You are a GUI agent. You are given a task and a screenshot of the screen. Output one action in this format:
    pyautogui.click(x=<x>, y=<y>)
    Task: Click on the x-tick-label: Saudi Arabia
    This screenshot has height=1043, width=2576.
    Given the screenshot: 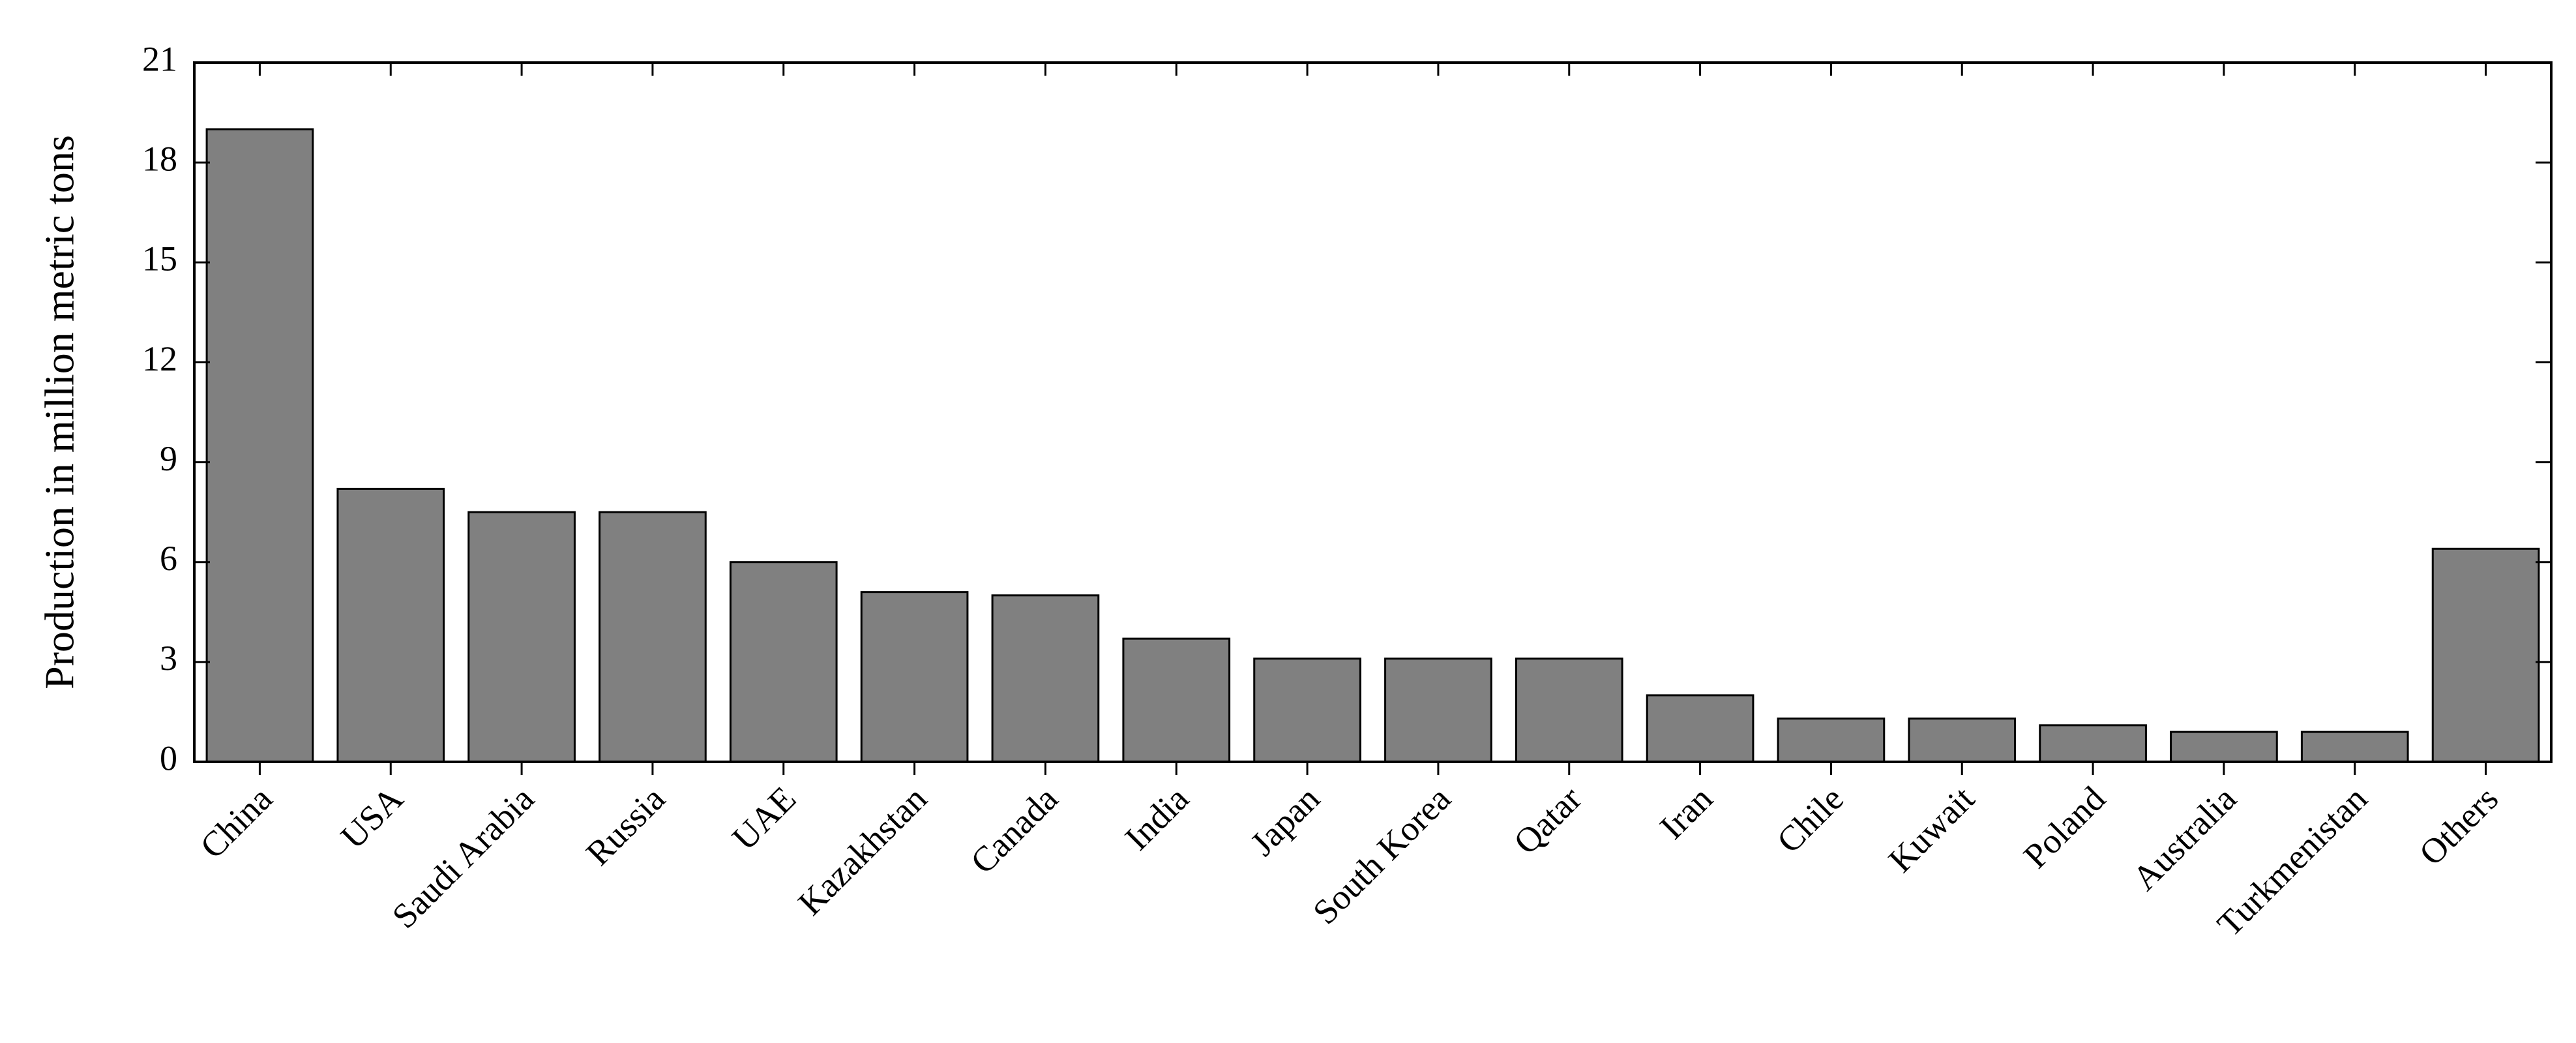 What is the action you would take?
    pyautogui.click(x=463, y=858)
    